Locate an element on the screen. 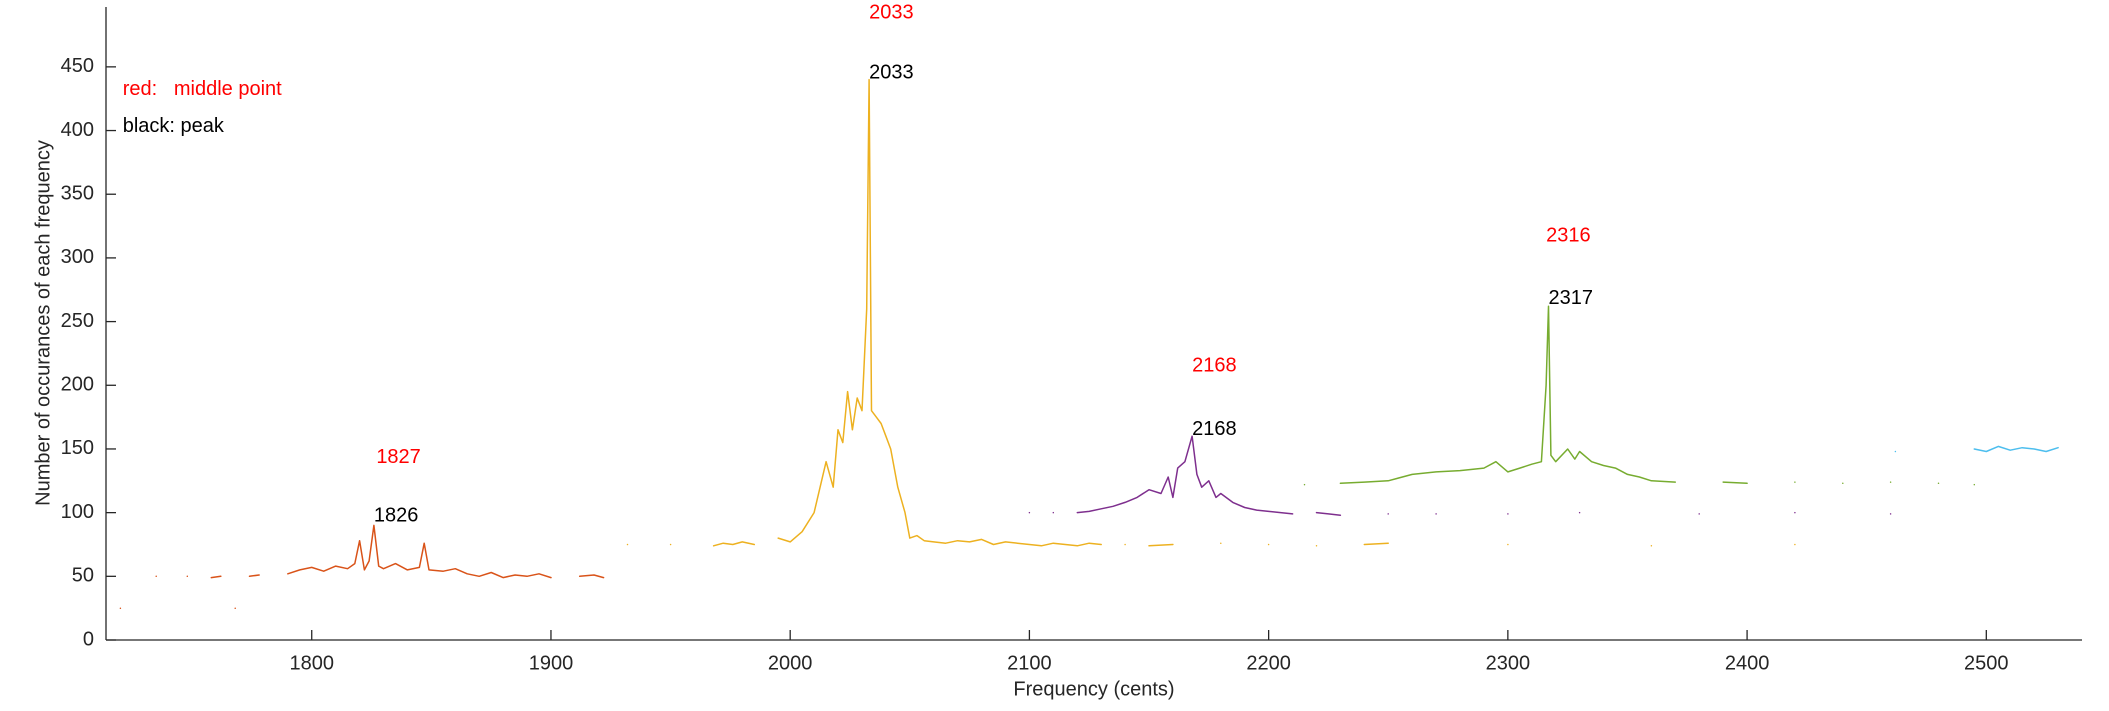 This screenshot has height=711, width=2109. x-tick-label: 2300 is located at coordinates (1508, 663).